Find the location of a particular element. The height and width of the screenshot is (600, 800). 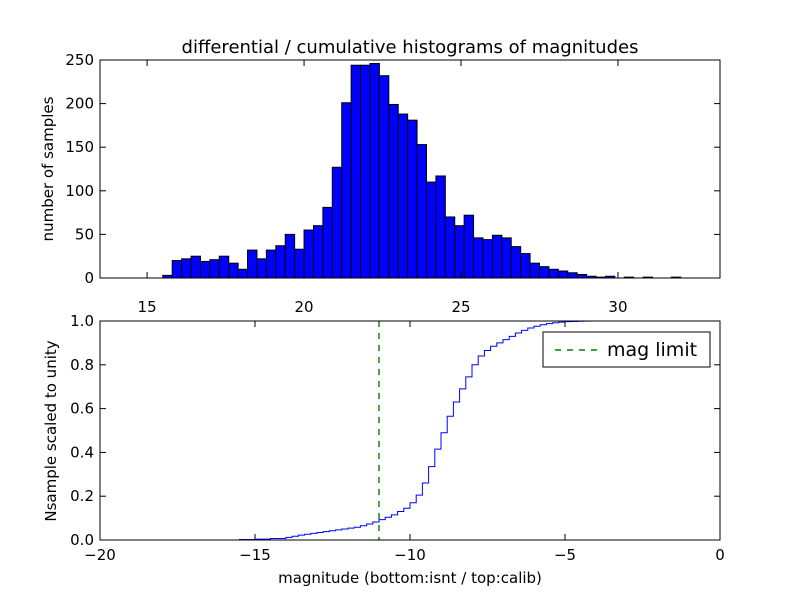

cumulative-xtick-label: −10 is located at coordinates (410, 555).